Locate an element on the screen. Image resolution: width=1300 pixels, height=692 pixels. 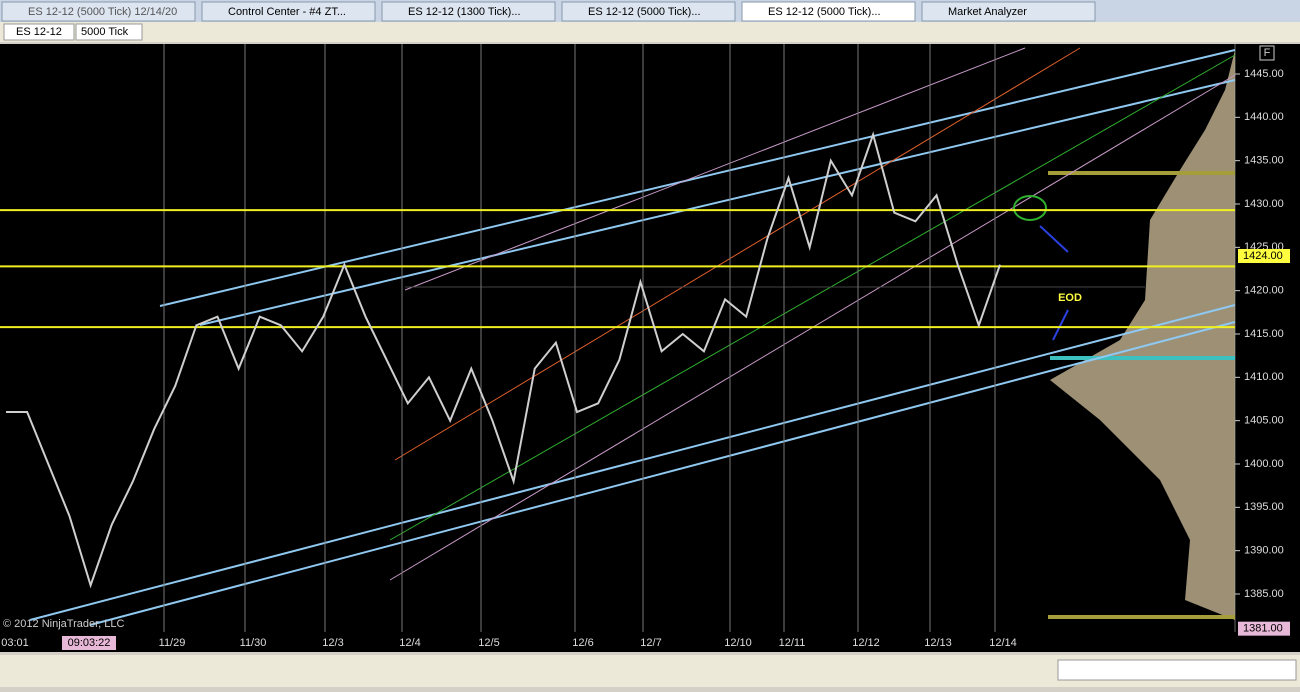
period-box is located at coordinates (109, 32).